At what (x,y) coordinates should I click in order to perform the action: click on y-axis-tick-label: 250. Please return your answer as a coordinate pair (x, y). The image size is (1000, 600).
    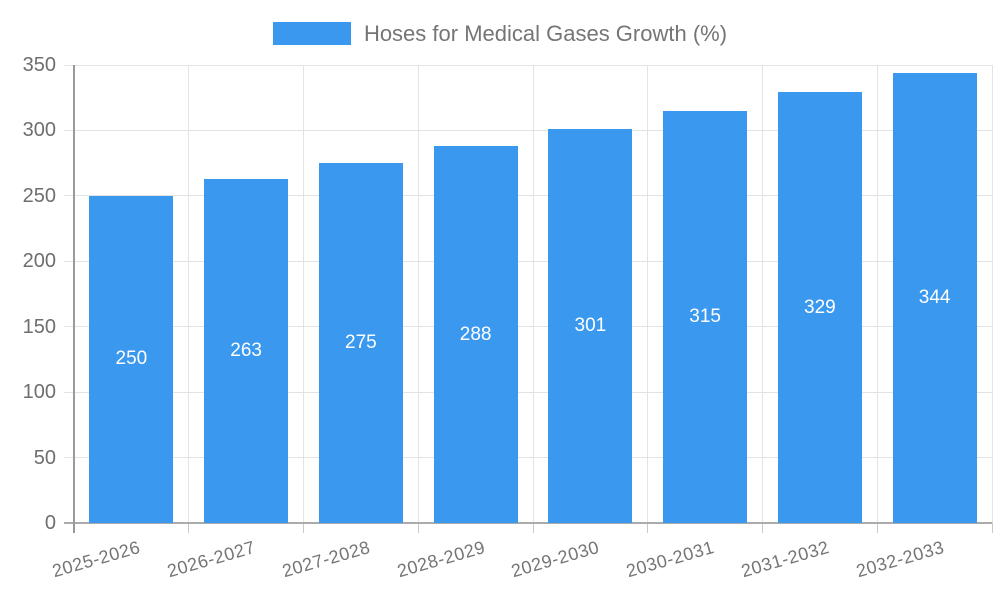
    Looking at the image, I should click on (39, 195).